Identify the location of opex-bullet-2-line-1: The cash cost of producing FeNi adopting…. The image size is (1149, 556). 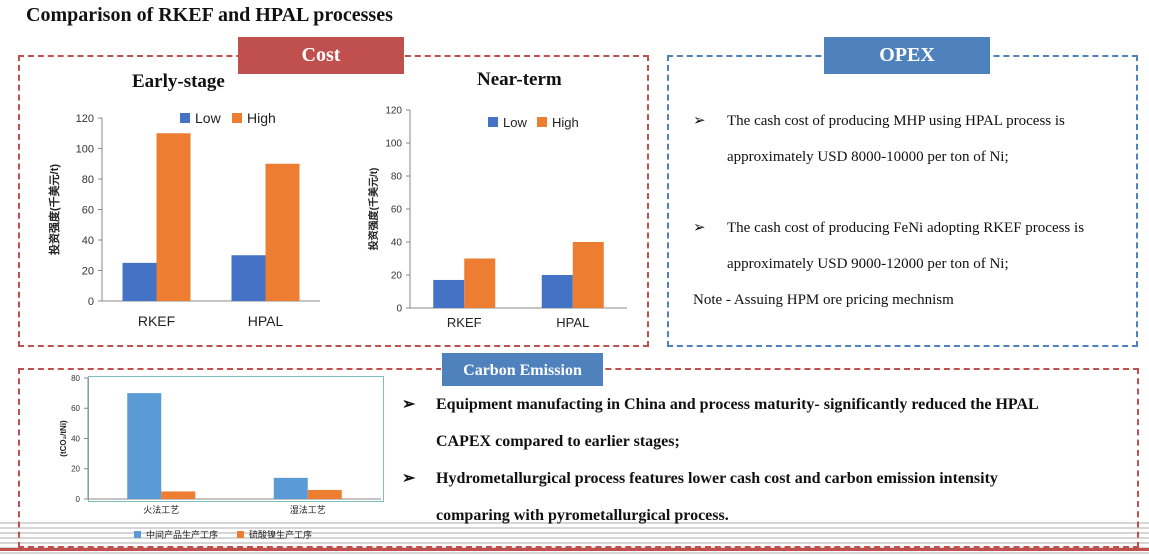
(906, 228).